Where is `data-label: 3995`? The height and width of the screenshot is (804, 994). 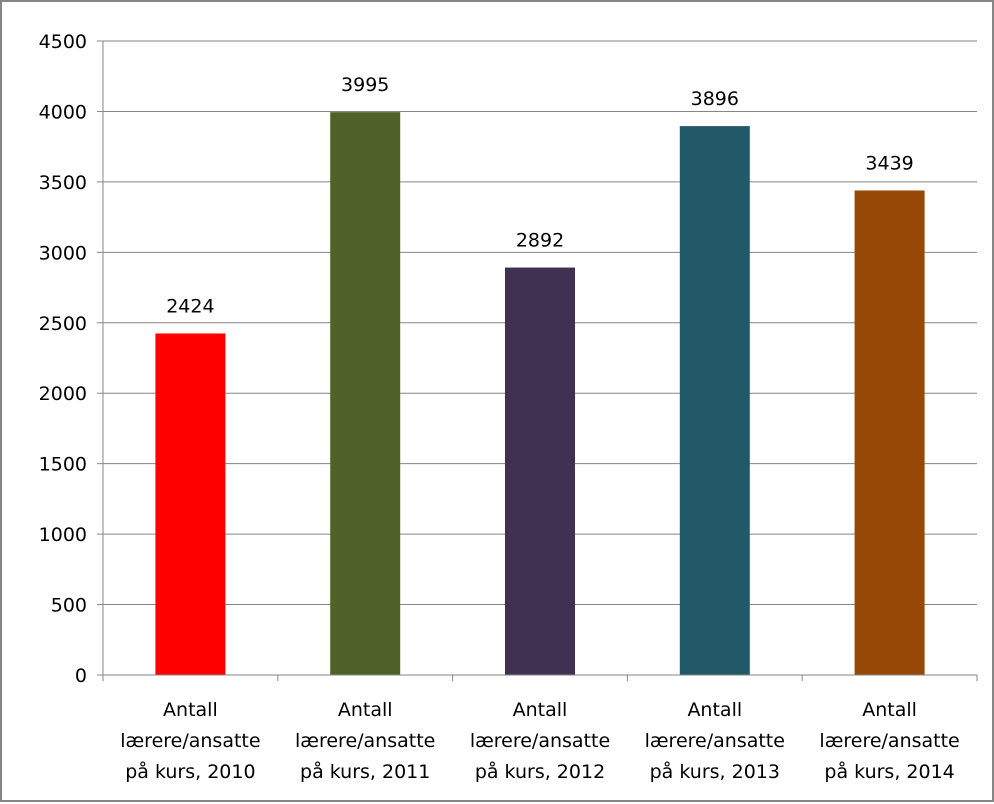
data-label: 3995 is located at coordinates (365, 85).